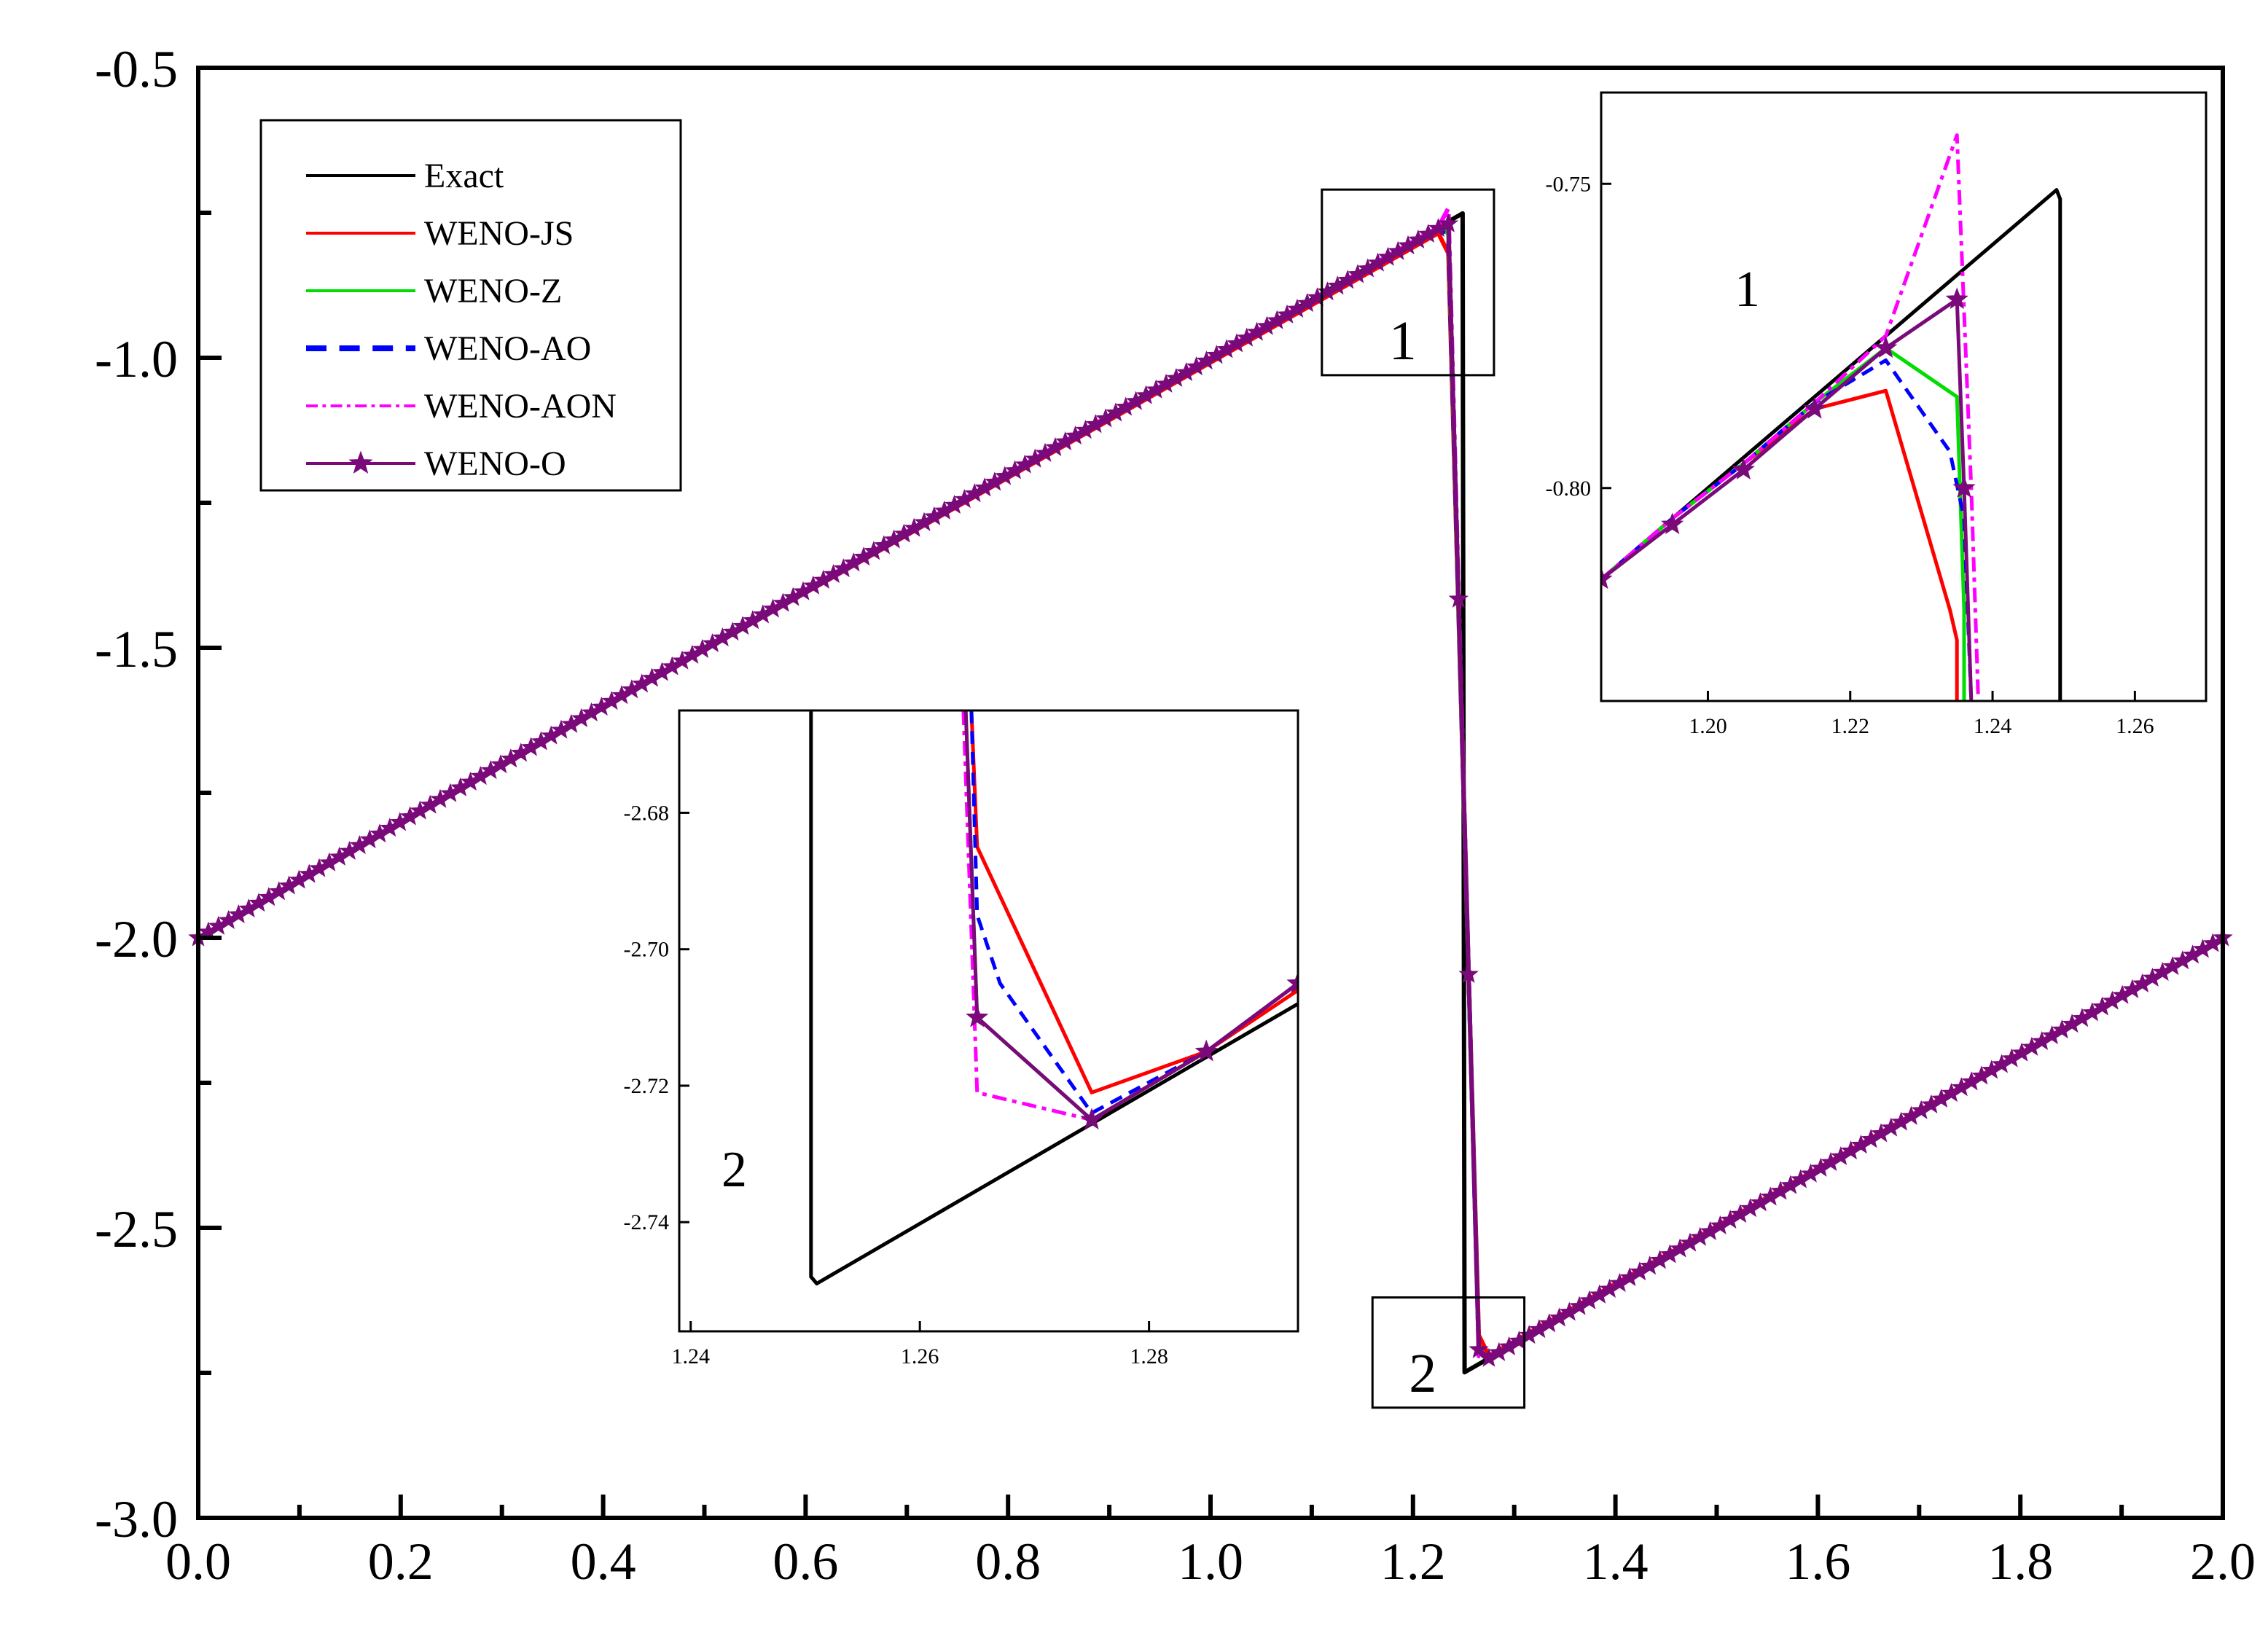  Describe the element at coordinates (647, 1086) in the screenshot. I see `inset-y-tick-label: -2.72` at that location.